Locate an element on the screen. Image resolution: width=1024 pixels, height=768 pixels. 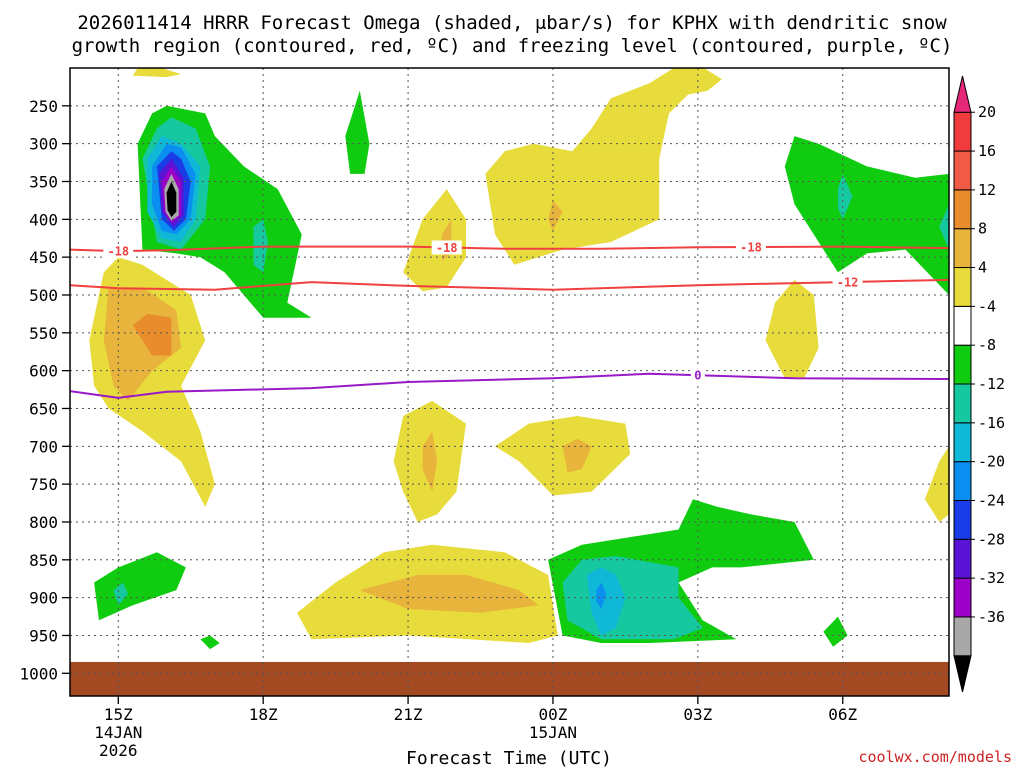
colorbar-bottom-arrow is located at coordinates (962, 674).